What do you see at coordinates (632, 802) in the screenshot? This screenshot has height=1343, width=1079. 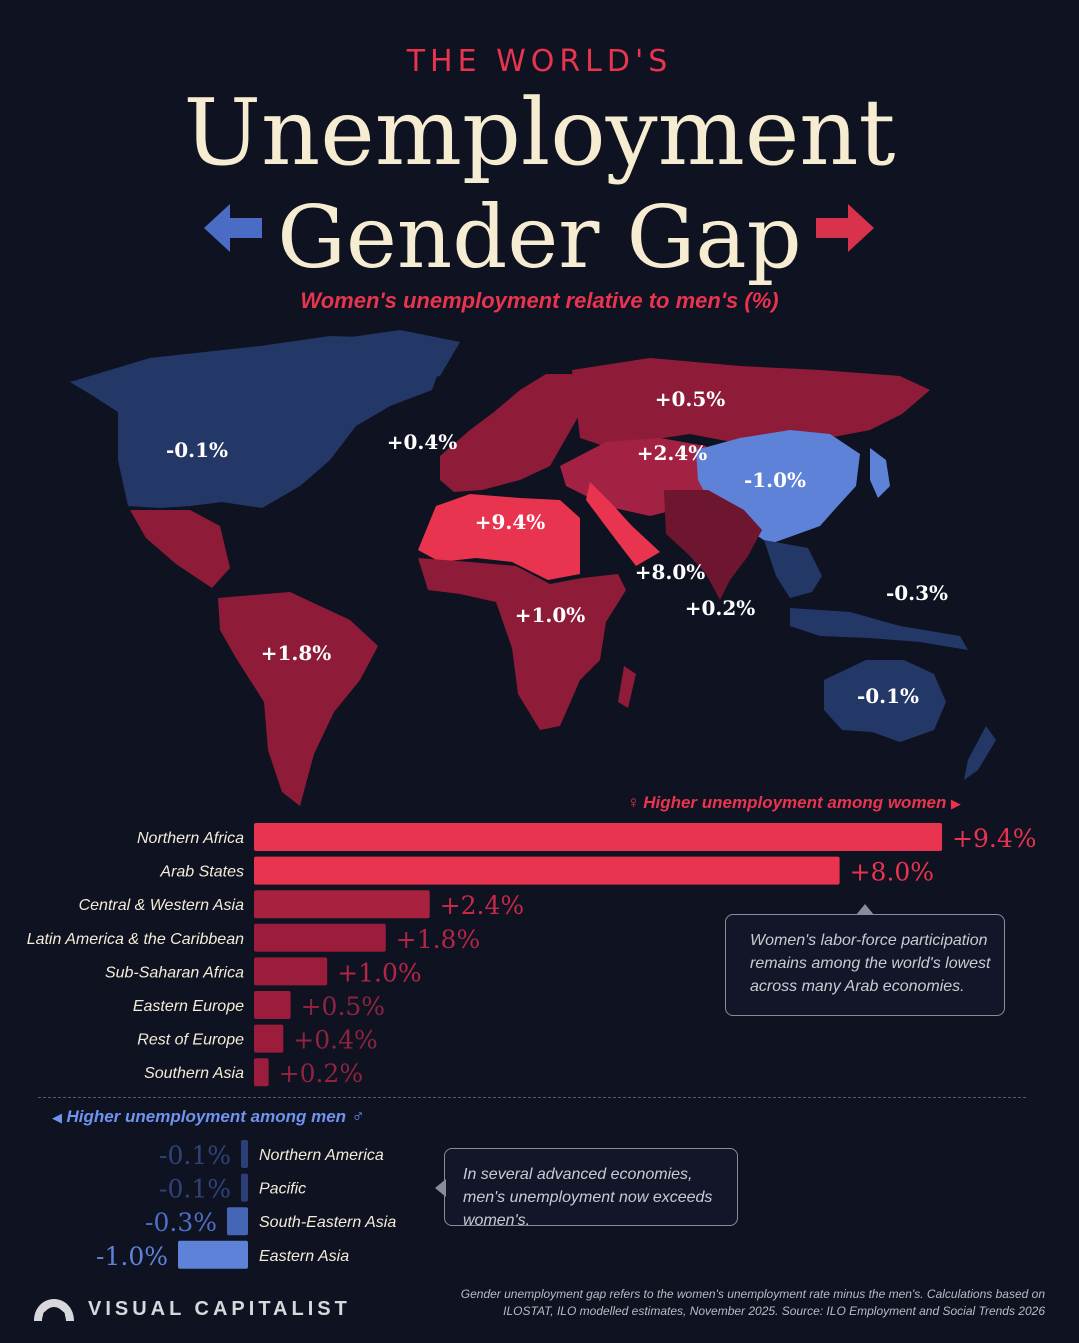 I see `female-symbol-icon: ♀` at bounding box center [632, 802].